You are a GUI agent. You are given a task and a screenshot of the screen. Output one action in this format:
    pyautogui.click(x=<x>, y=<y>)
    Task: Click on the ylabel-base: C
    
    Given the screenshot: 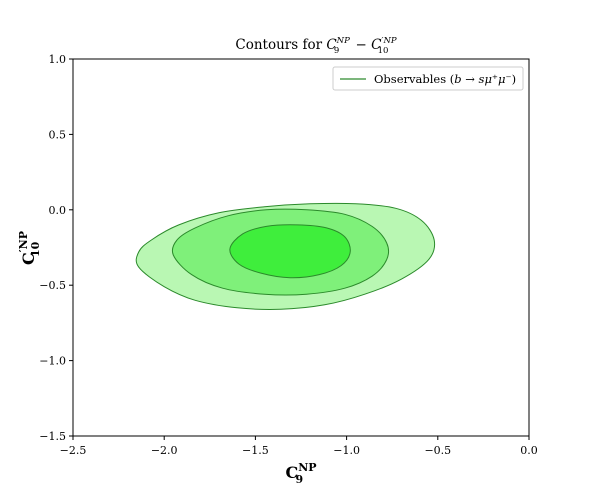 What is the action you would take?
    pyautogui.click(x=28, y=258)
    